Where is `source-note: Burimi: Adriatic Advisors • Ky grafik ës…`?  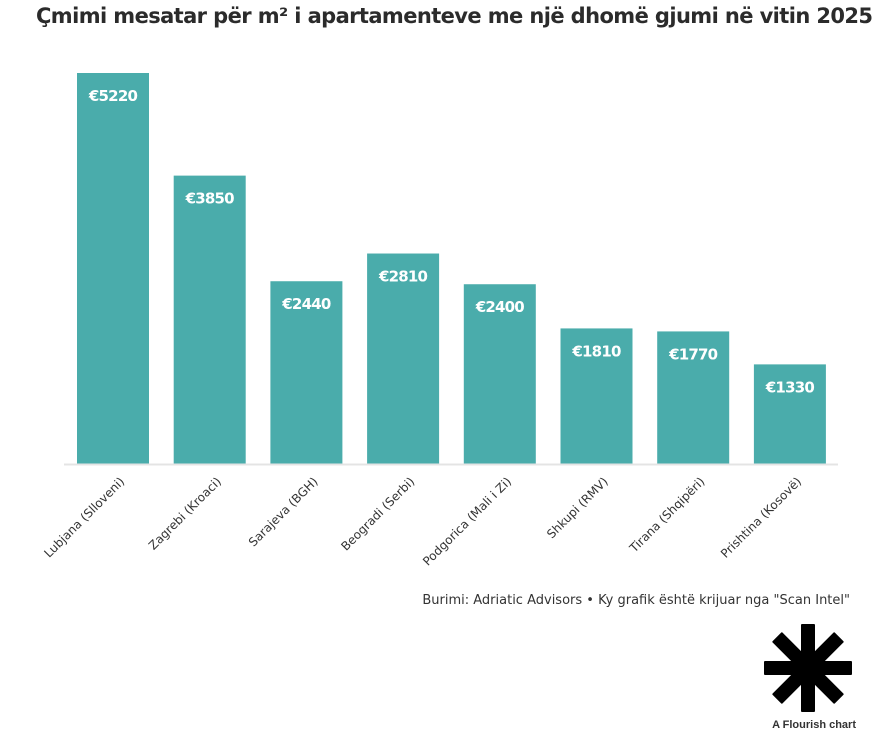
source-note: Burimi: Adriatic Advisors • Ky grafik ës… is located at coordinates (636, 600).